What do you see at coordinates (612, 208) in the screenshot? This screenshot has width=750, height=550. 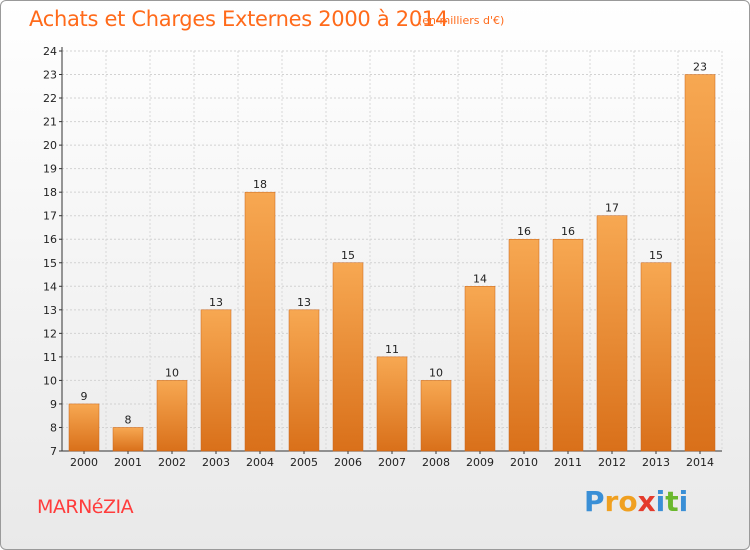 I see `value-label: 17` at bounding box center [612, 208].